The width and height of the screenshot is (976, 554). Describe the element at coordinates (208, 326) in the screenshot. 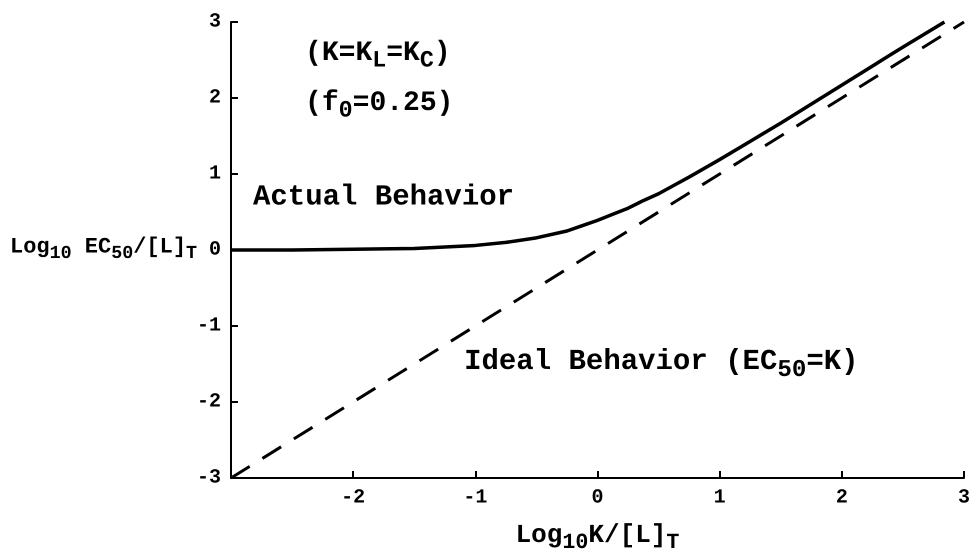

I see `y-tick-label: -1` at that location.